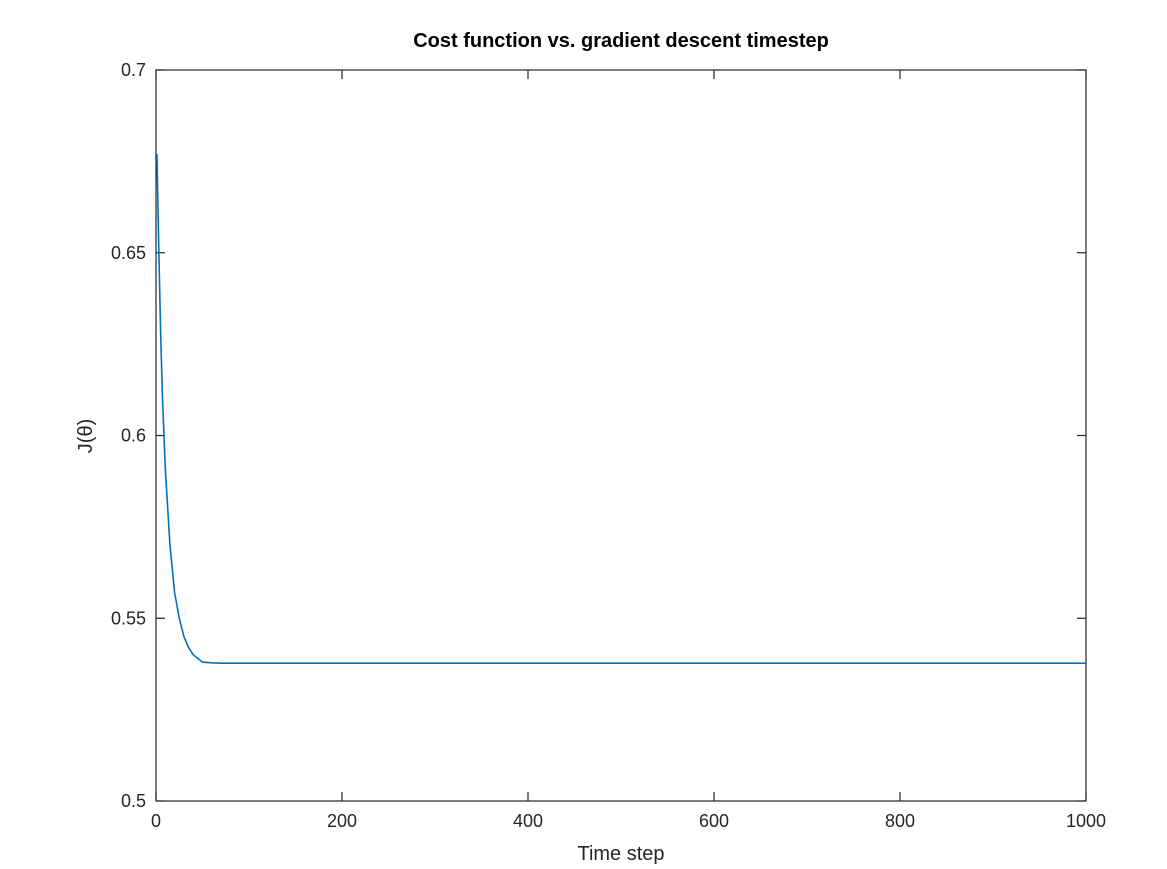 The width and height of the screenshot is (1167, 869). I want to click on y-tick-label: 0.6, so click(133, 436).